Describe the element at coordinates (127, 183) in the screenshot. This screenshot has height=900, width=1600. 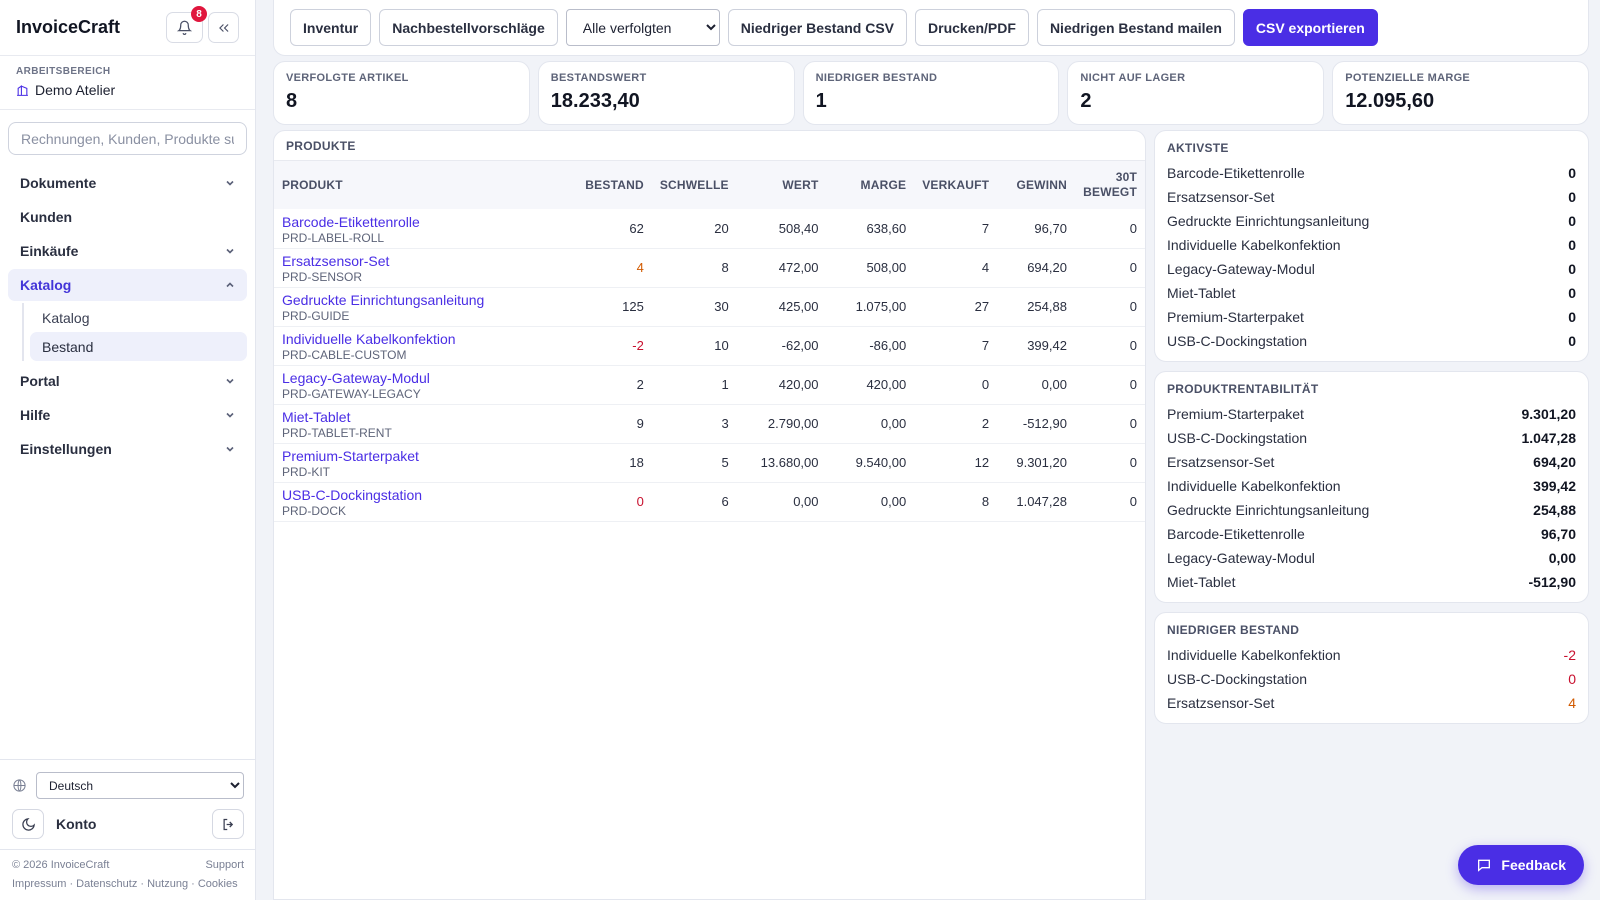
I see `nav-dokumente: Dokumente` at that location.